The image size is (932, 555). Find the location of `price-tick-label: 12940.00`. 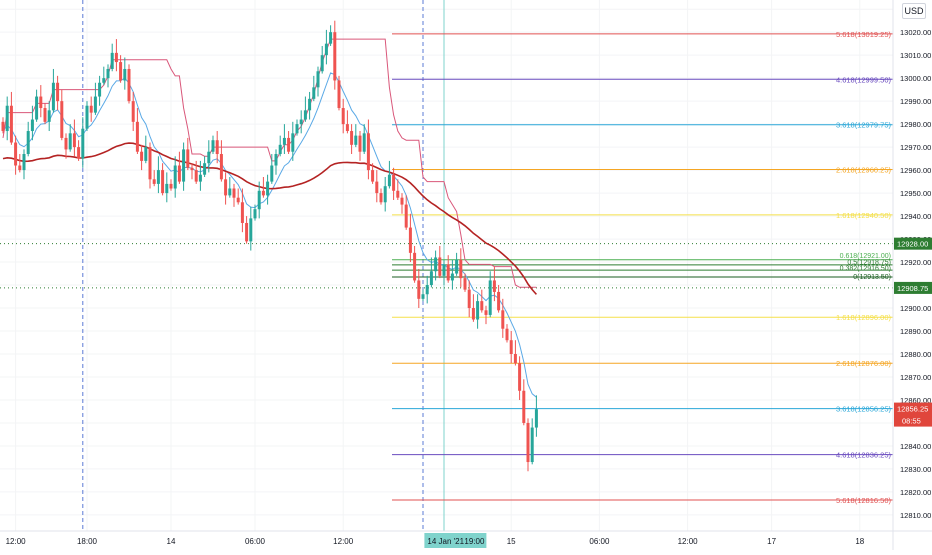

price-tick-label: 12940.00 is located at coordinates (915, 216).